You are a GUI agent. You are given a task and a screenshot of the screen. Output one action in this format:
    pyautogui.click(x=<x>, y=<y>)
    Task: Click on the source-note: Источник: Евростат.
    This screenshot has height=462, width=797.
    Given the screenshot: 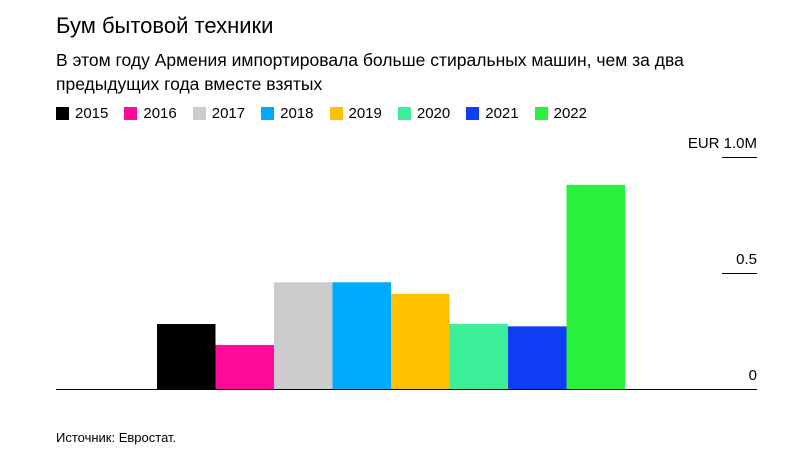 What is the action you would take?
    pyautogui.click(x=116, y=437)
    